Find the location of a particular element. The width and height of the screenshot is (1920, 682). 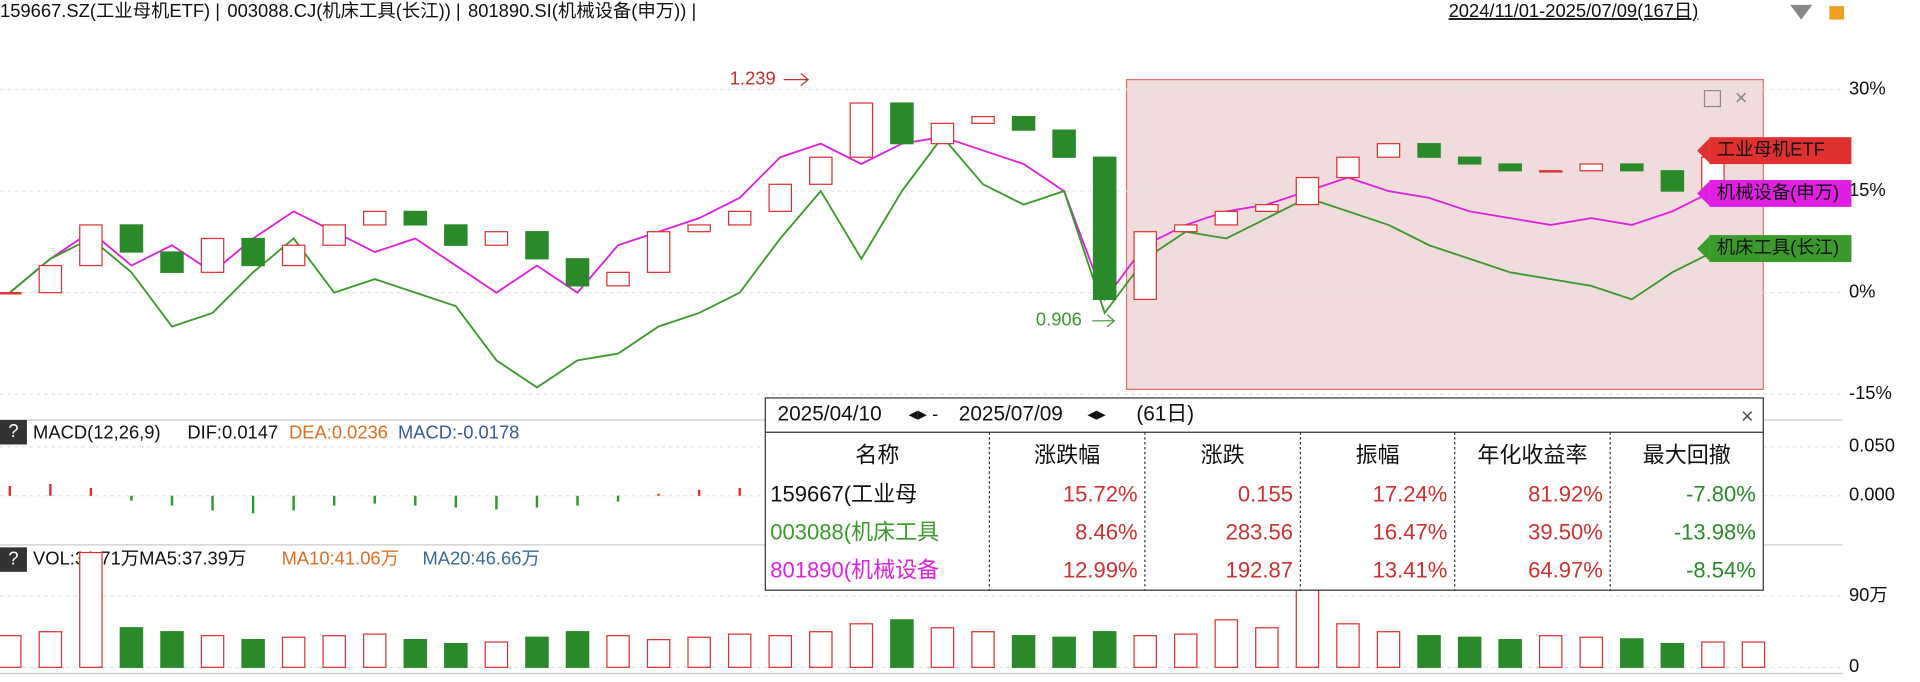

table-value: 64.97% is located at coordinates (1565, 570).